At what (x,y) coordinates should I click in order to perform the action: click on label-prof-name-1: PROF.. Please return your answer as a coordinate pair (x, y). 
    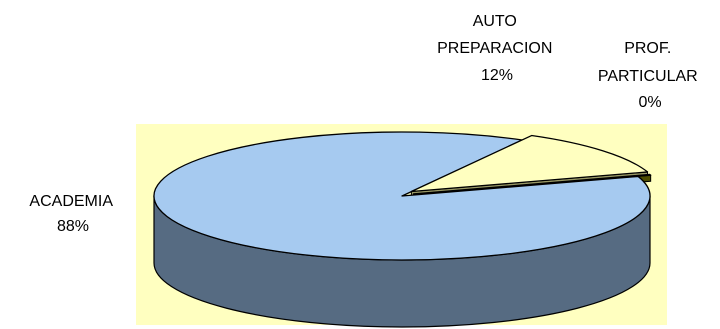
    Looking at the image, I should click on (647, 48).